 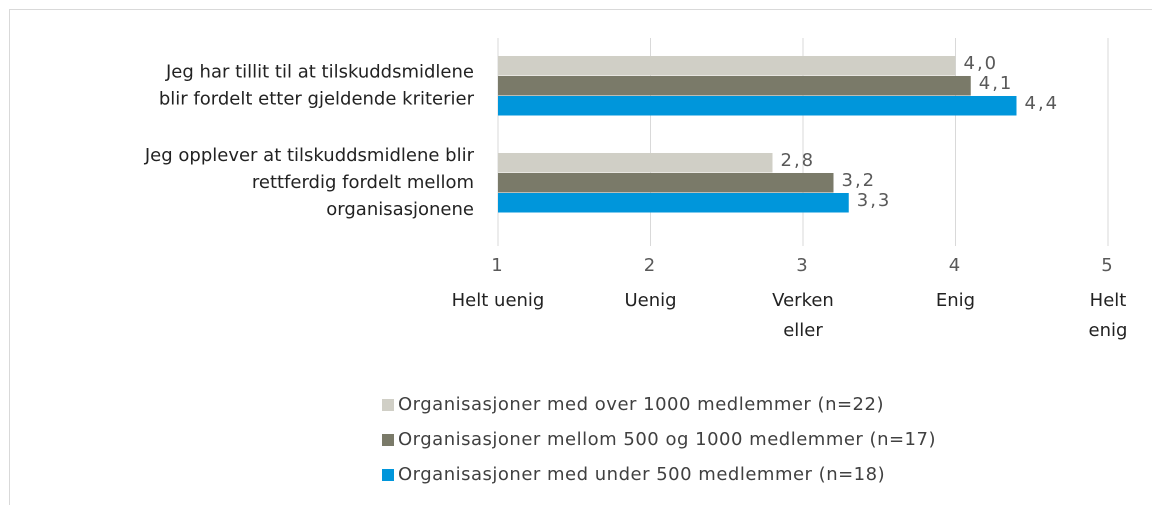 What do you see at coordinates (497, 265) in the screenshot?
I see `x-tick-label: 1` at bounding box center [497, 265].